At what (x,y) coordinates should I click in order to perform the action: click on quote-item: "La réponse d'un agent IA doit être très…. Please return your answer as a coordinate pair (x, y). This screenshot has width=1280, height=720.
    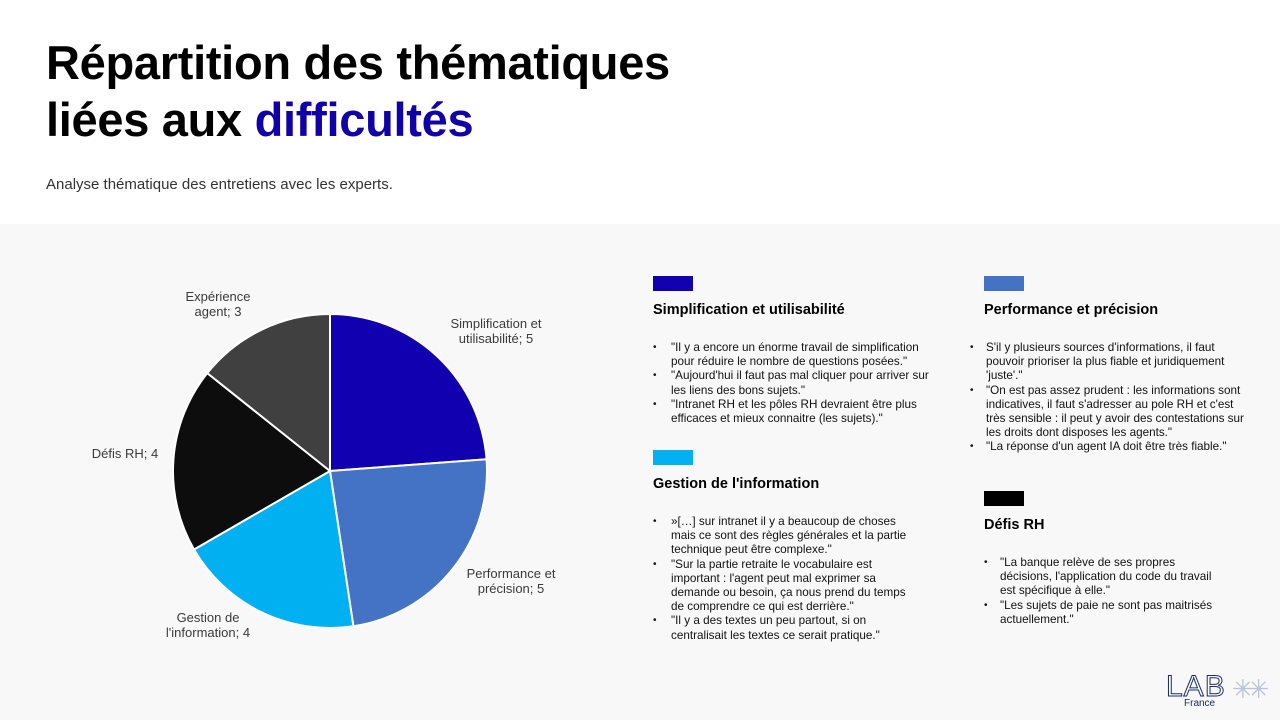
    Looking at the image, I should click on (1111, 447).